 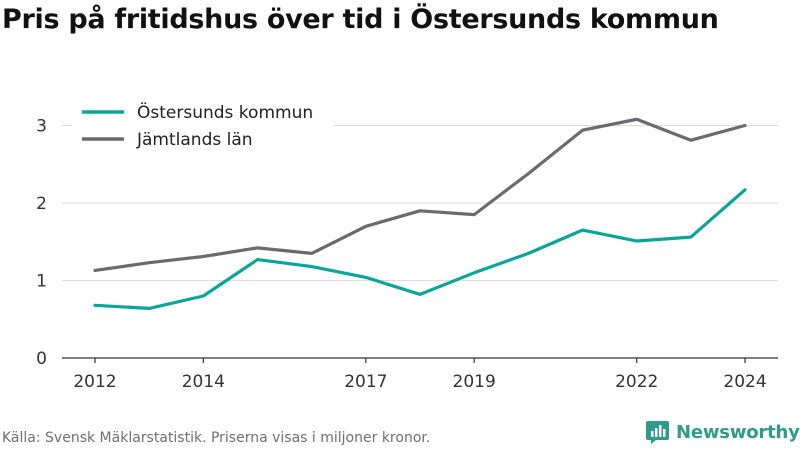 I want to click on brand-logo: Newsworthy, so click(x=722, y=432).